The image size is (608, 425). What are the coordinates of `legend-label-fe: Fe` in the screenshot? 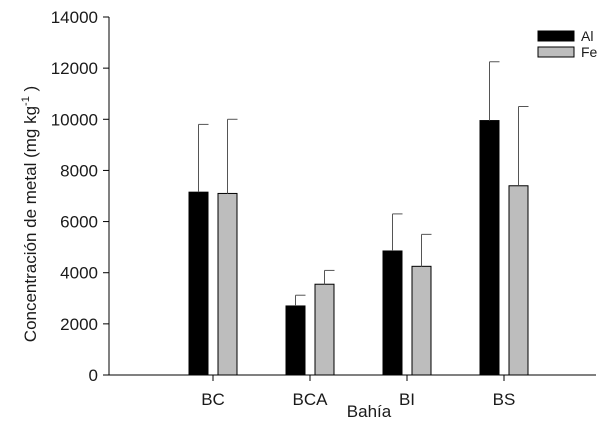 It's located at (589, 52).